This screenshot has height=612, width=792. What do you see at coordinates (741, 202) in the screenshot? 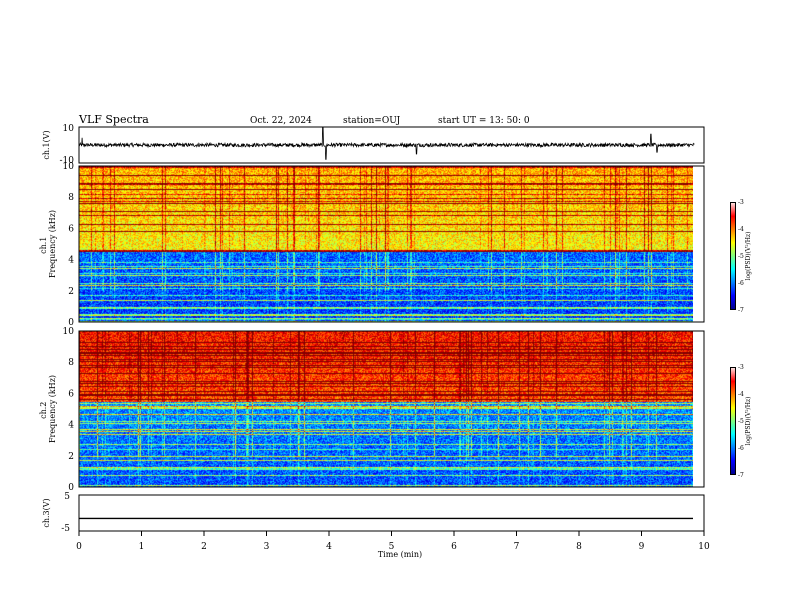
I see `ch1-colorbar-tick-0: -3` at bounding box center [741, 202].